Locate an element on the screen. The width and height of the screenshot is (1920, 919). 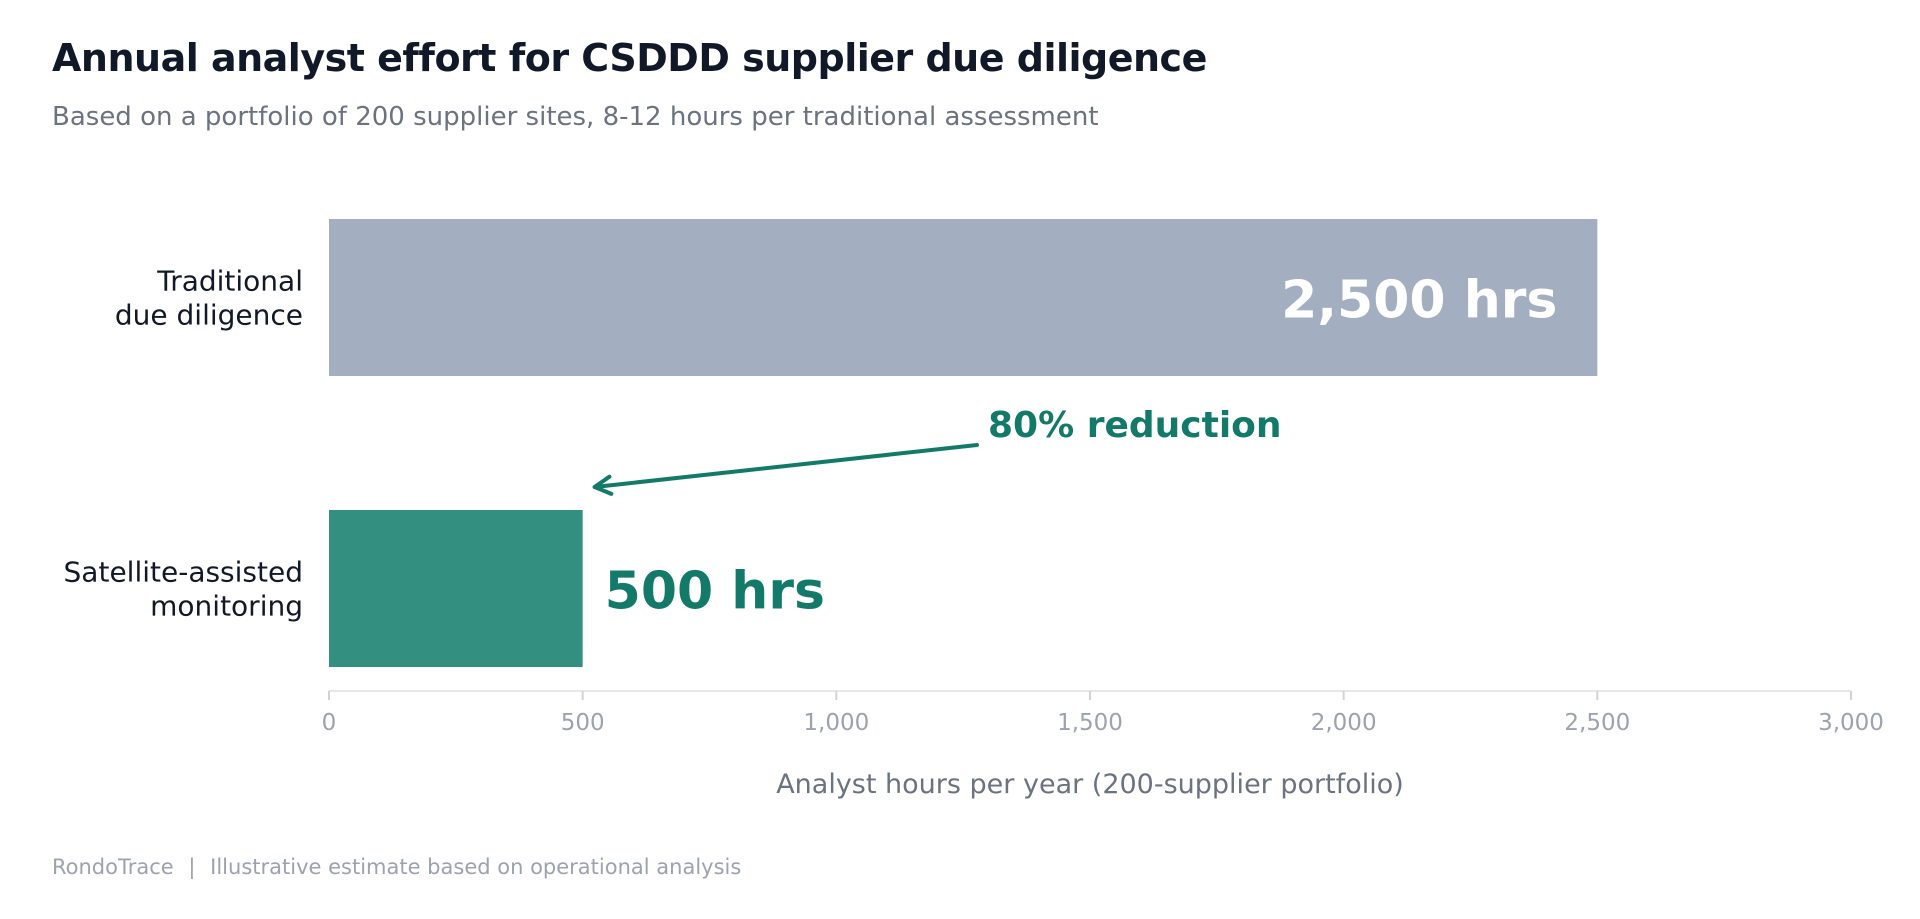
category-label-0: Traditional due diligence is located at coordinates (209, 298).